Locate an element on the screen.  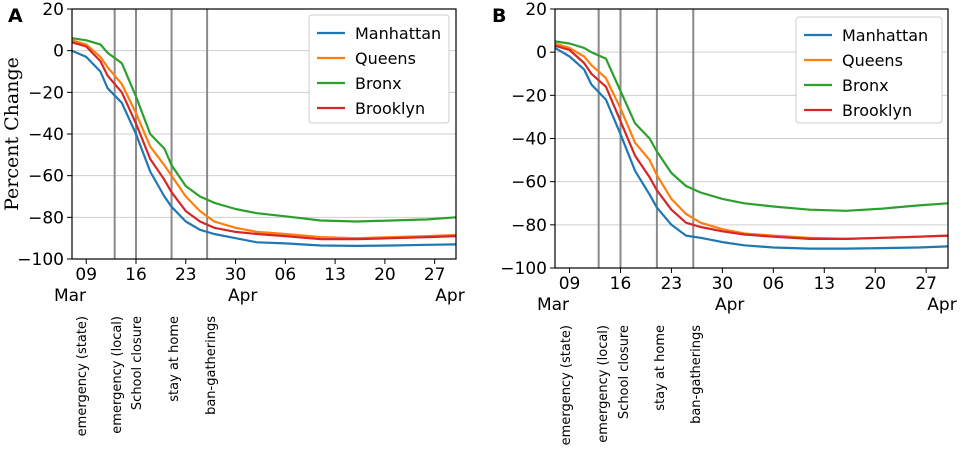
y-axis-title: Percent Change is located at coordinates (12, 134).